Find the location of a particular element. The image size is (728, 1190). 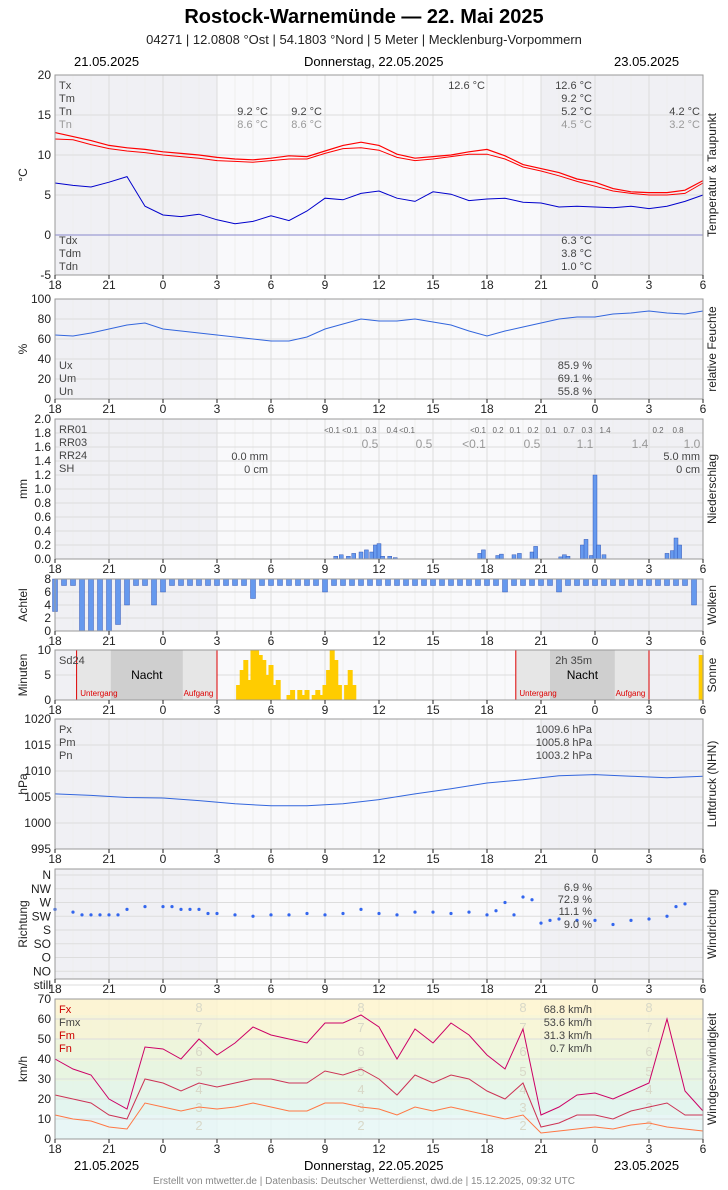

y-tick-label: 1.2 is located at coordinates (42, 475).